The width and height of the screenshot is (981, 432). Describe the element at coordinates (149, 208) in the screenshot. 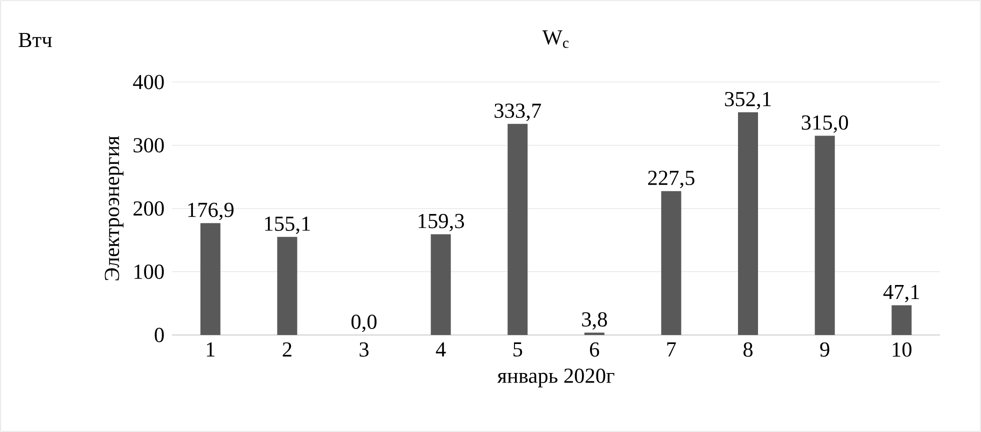

I see `y-tick-label: 200` at that location.